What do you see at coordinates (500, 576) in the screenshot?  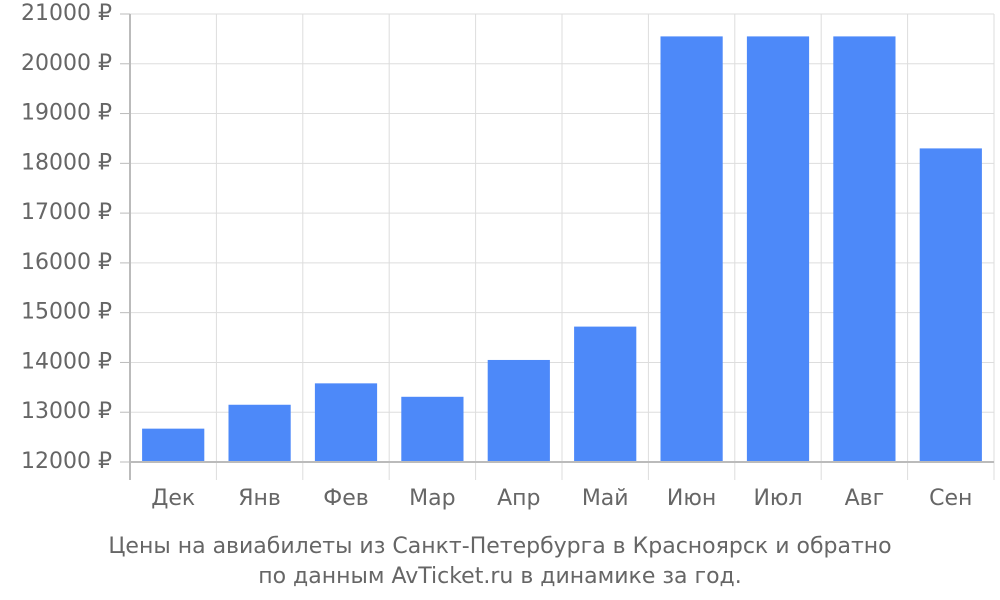 I see `chart-caption-line-2: по данным AvTicket.ru в динамике за год.` at bounding box center [500, 576].